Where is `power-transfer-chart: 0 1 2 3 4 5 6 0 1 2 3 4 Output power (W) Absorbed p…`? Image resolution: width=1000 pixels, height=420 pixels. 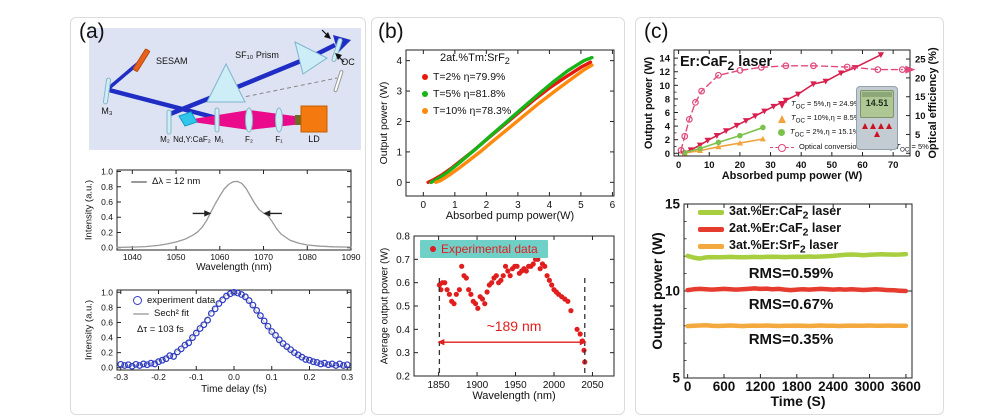 power-transfer-chart: 0 1 2 3 4 5 6 0 1 2 3 4 Output power (W) Absorbed p… is located at coordinates (498, 135).